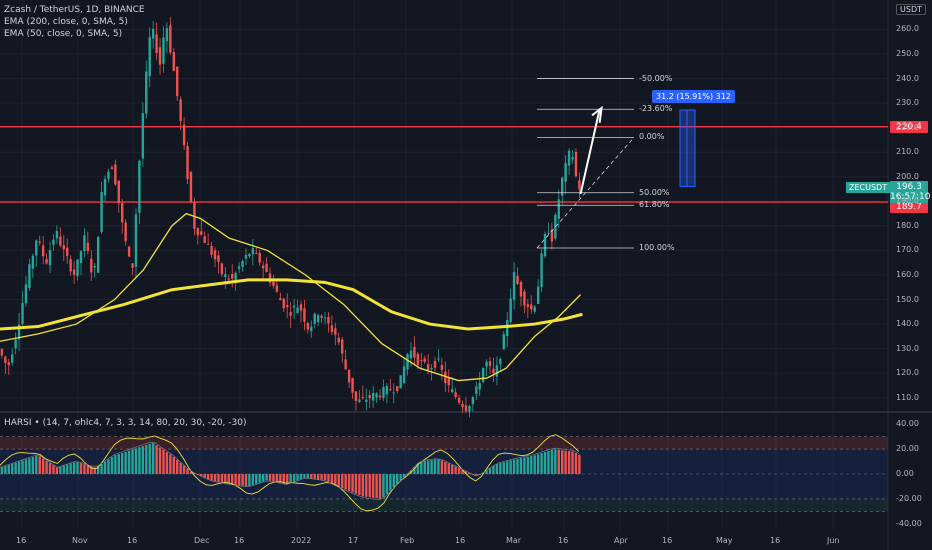 The width and height of the screenshot is (932, 550). What do you see at coordinates (909, 498) in the screenshot?
I see `harsi-tick-label: -20.00` at bounding box center [909, 498].